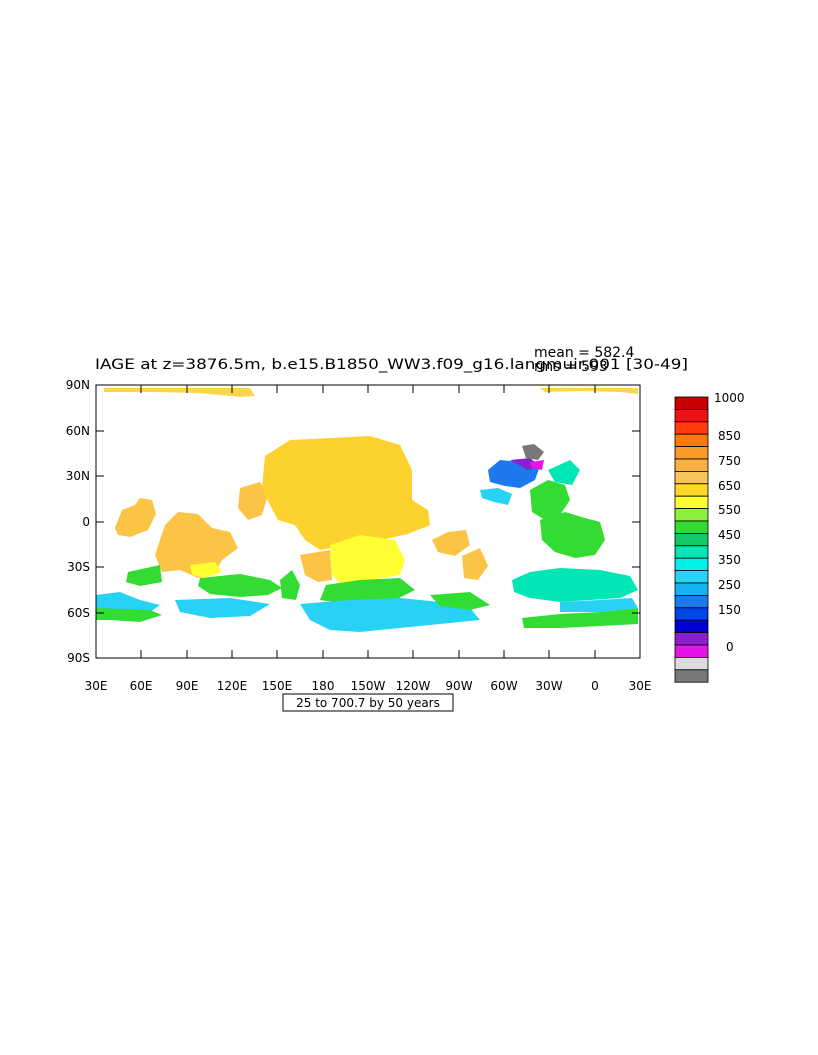 This screenshot has width=818, height=1055. What do you see at coordinates (475, 564) in the screenshot?
I see `pacific-east-small` at bounding box center [475, 564].